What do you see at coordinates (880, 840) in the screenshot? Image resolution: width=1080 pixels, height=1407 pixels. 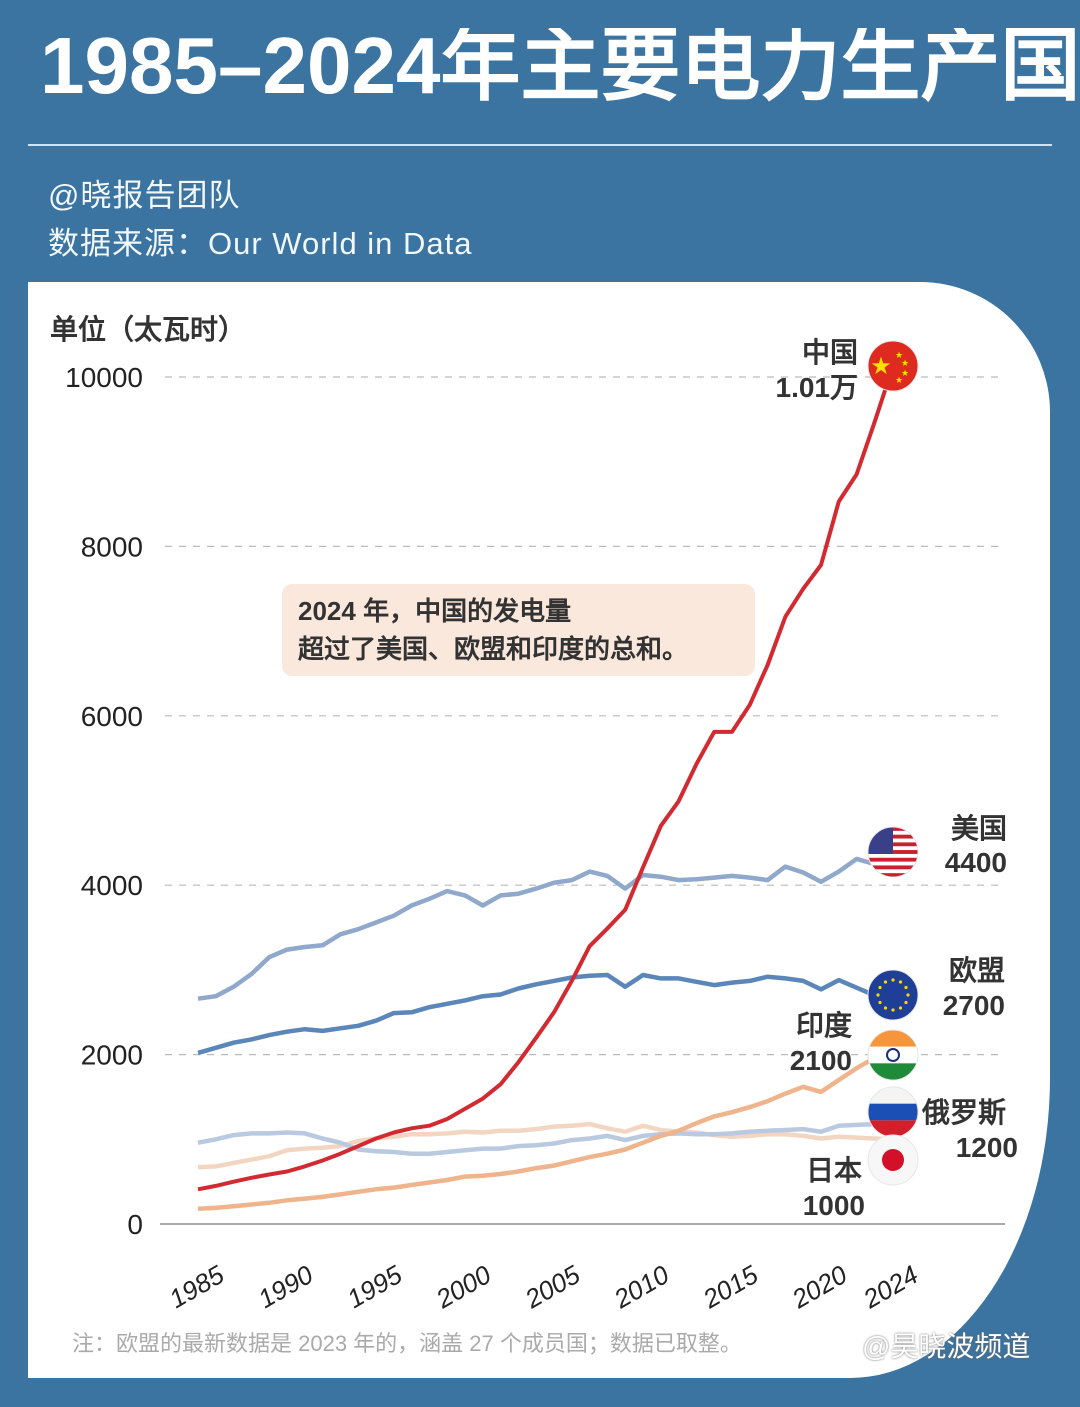 I see `flag-canton` at bounding box center [880, 840].